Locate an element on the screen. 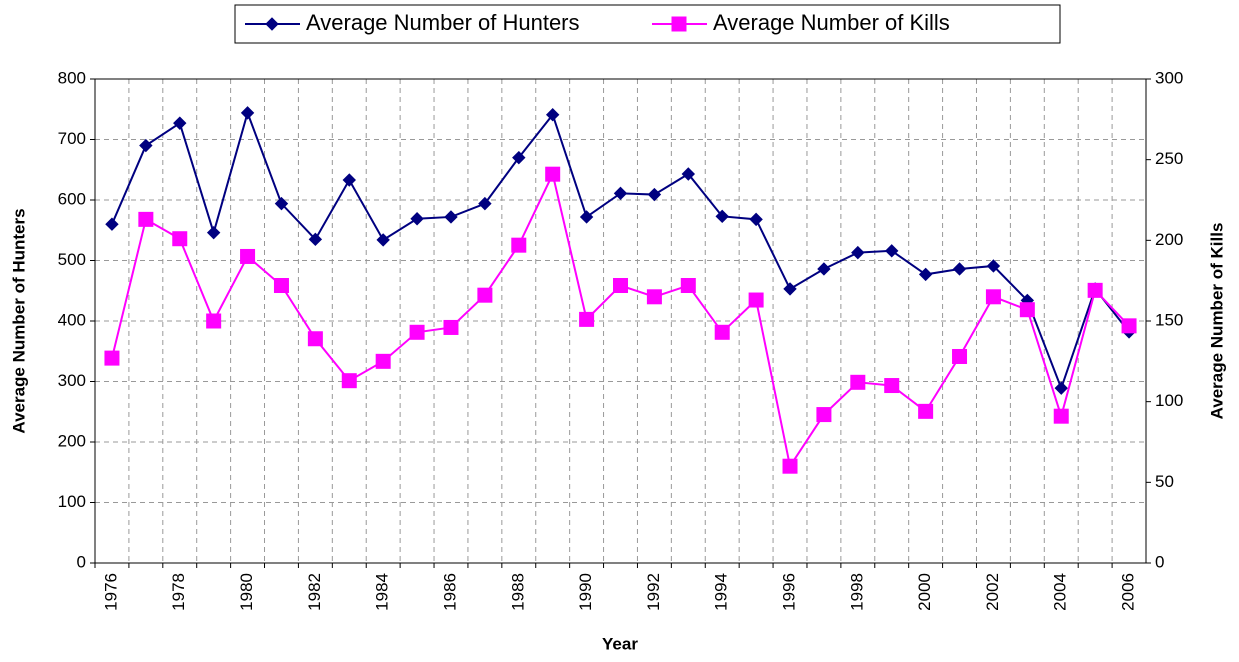 Image resolution: width=1239 pixels, height=662 pixels. x-tick-label: 2000 is located at coordinates (924, 592).